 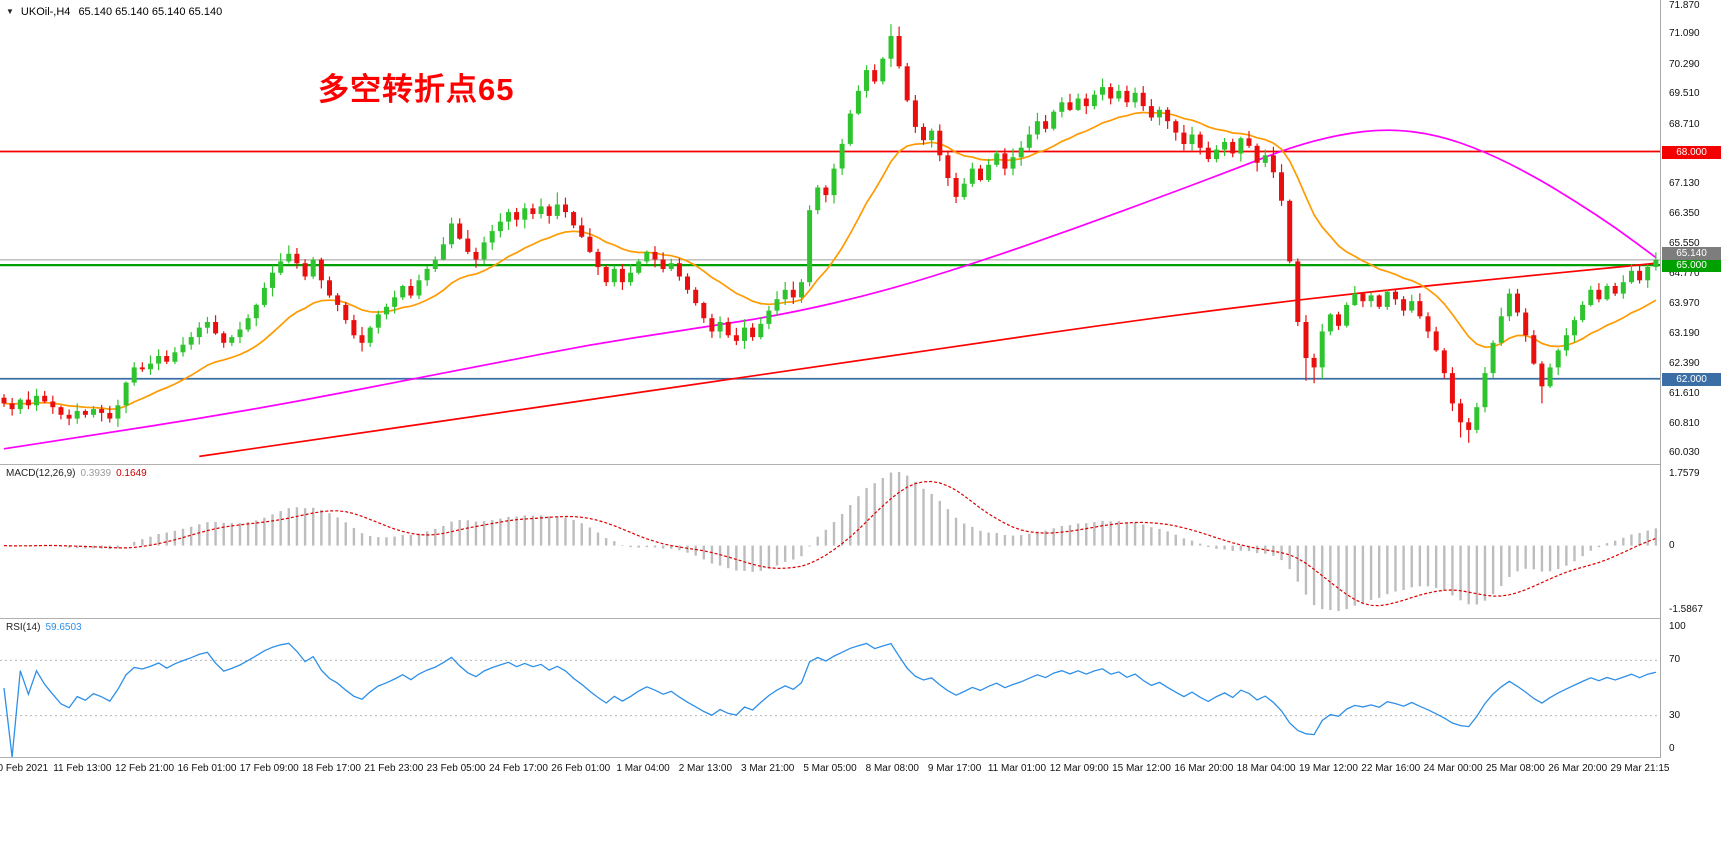 What do you see at coordinates (1684, 124) in the screenshot?
I see `price-axis-label: 68.710` at bounding box center [1684, 124].